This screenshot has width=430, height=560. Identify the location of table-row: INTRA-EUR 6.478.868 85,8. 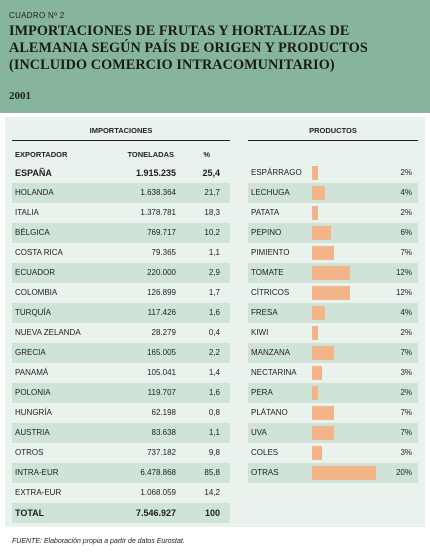
(121, 473).